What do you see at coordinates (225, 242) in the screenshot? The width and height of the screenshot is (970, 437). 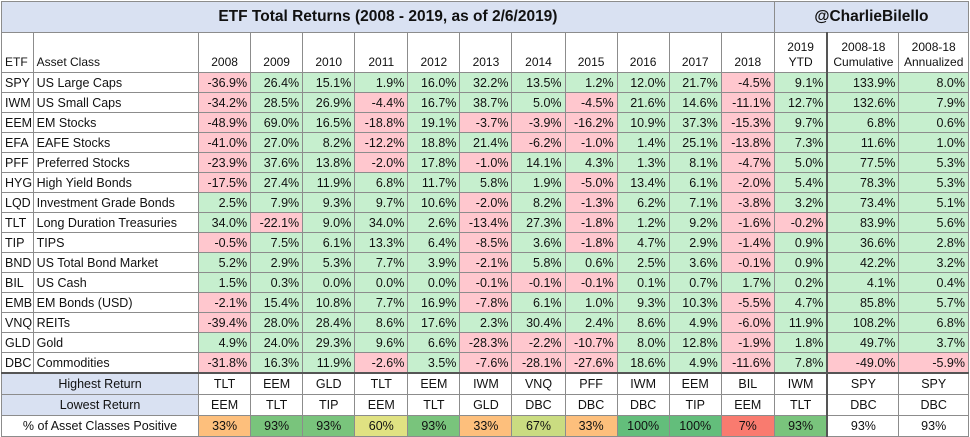 I see `return-cell: -0.5%` at bounding box center [225, 242].